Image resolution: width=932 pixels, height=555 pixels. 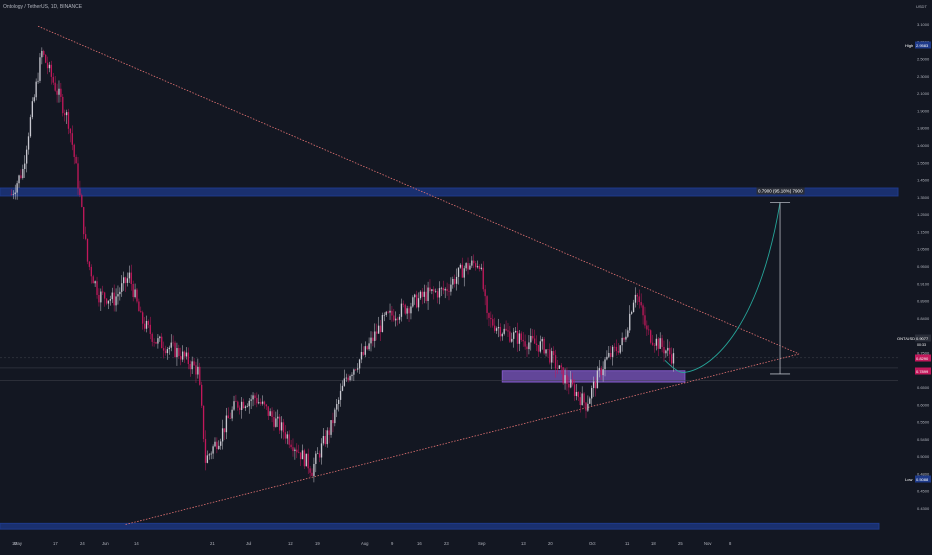 I want to click on measure-label-bg, so click(x=780, y=191).